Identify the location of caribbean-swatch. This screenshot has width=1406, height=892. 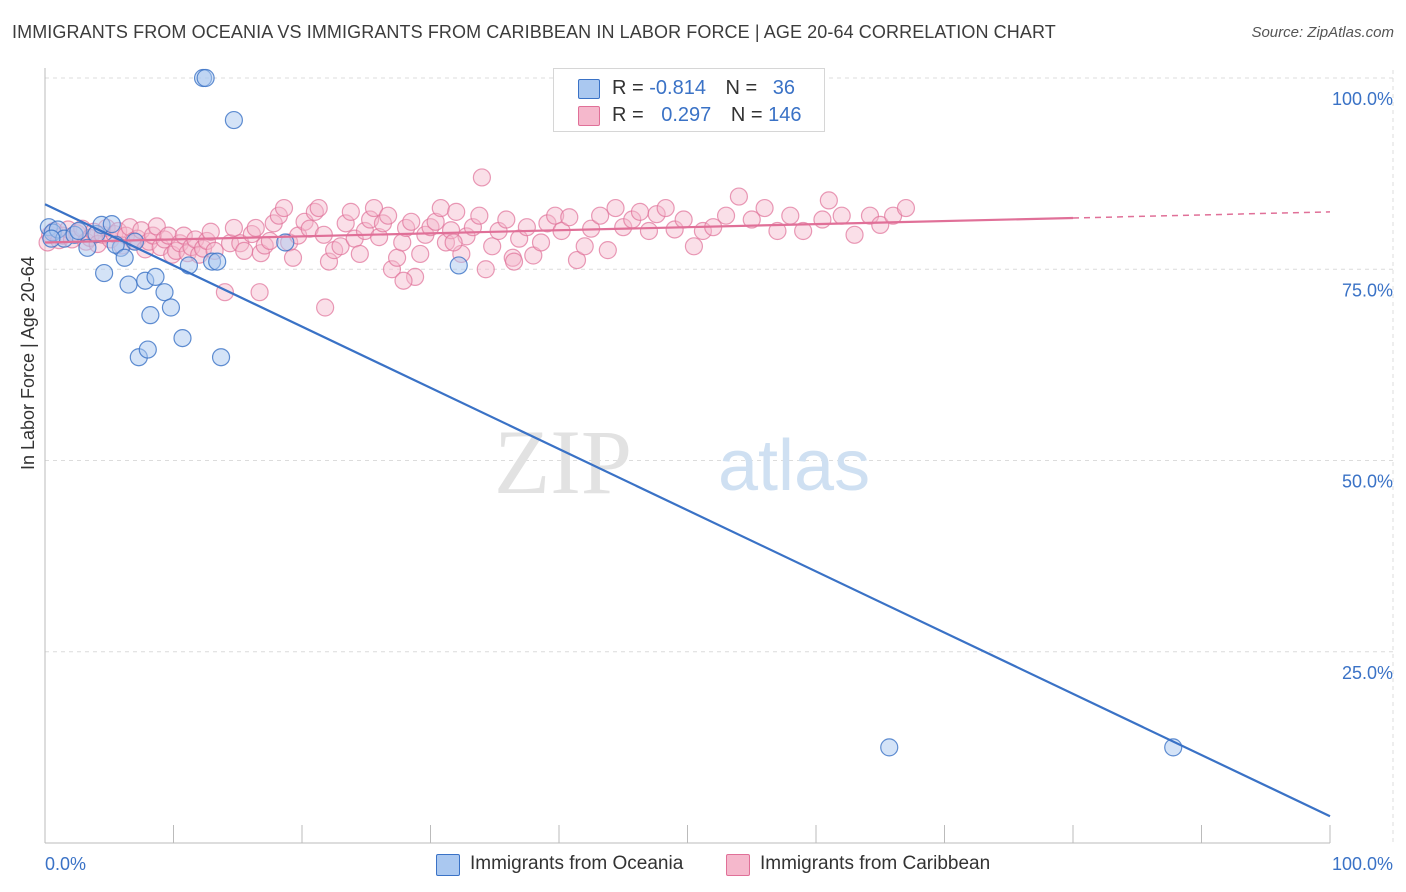
(589, 116).